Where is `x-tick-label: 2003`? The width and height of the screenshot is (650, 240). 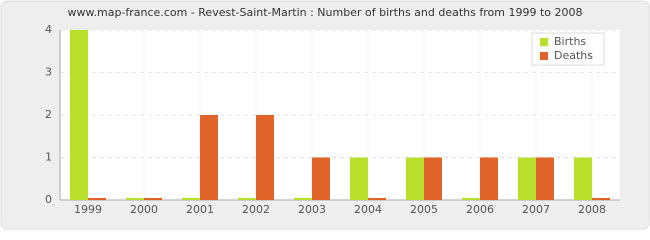
x-tick-label: 2003 is located at coordinates (312, 209).